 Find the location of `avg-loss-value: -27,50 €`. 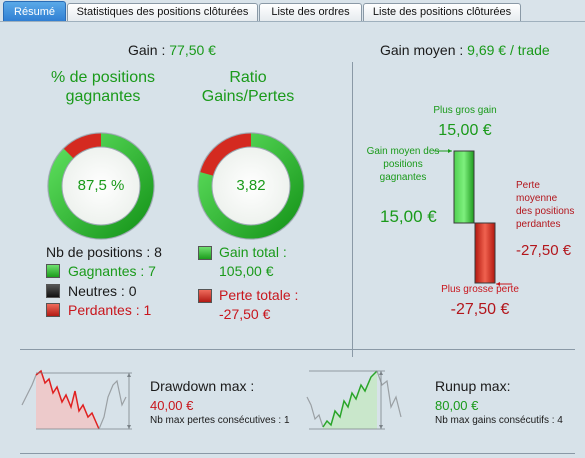

avg-loss-value: -27,50 € is located at coordinates (544, 250).